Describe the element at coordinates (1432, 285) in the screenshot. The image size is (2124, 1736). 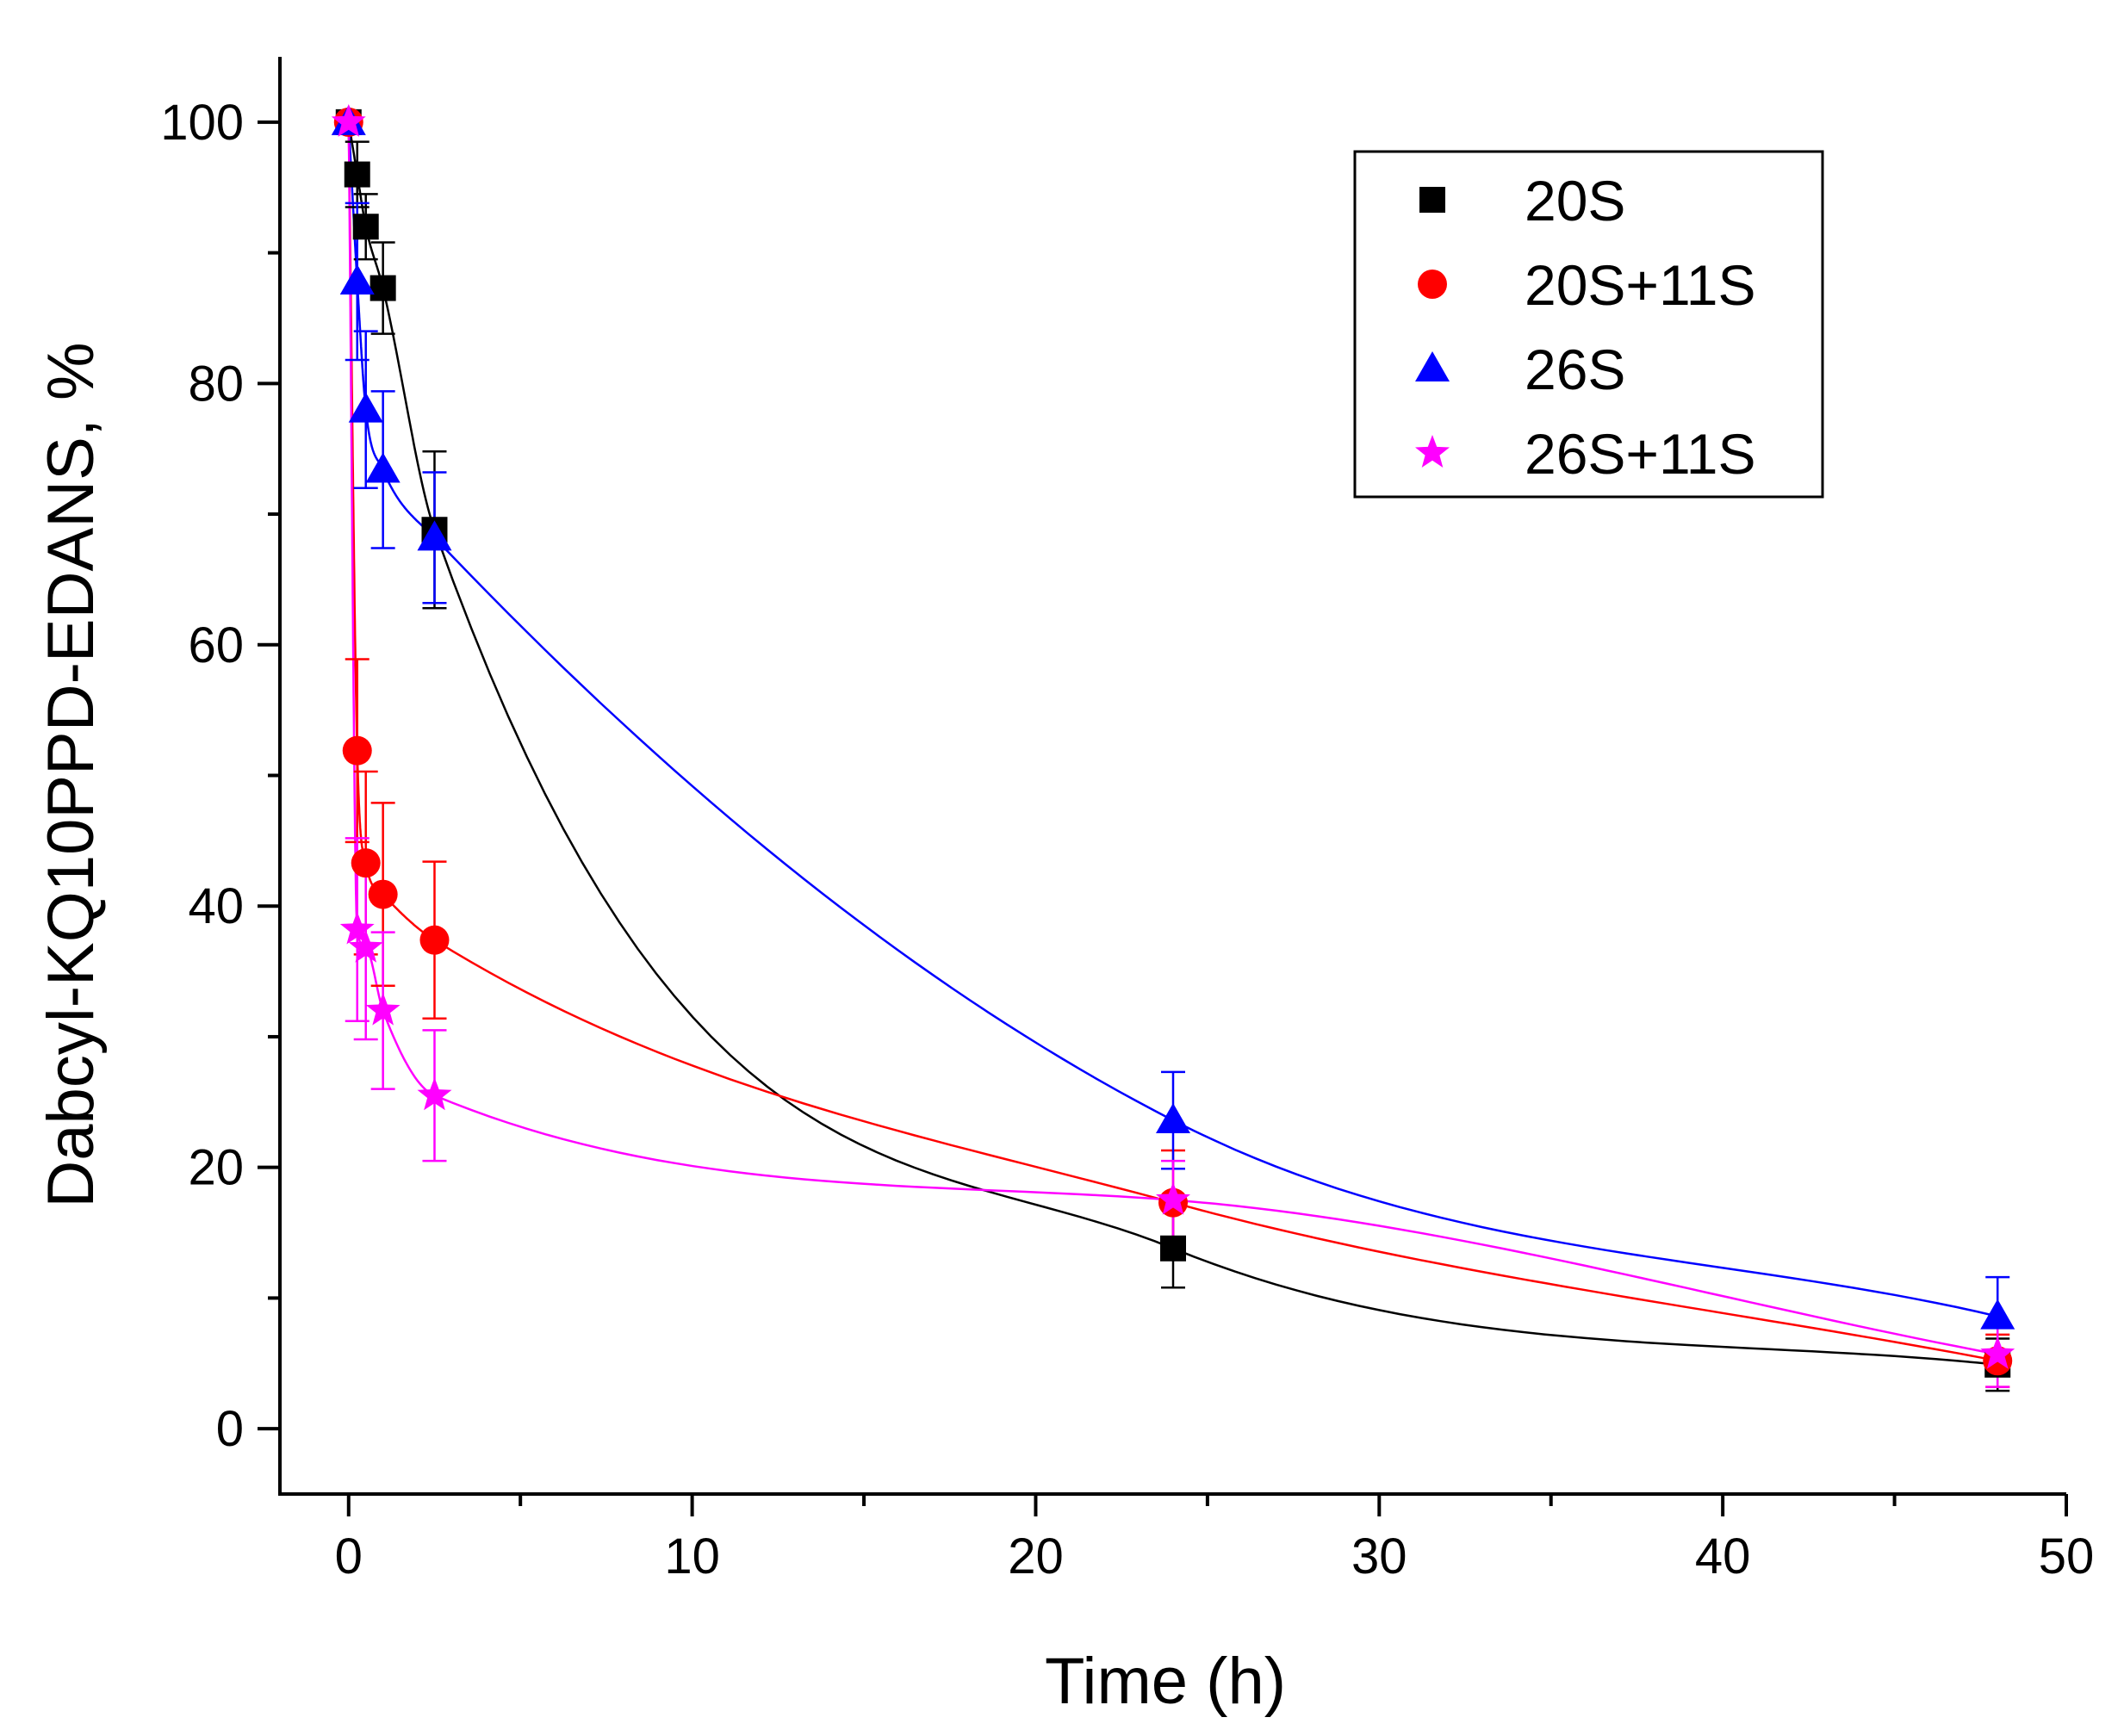
I see `legend-marker-20S+11S` at that location.